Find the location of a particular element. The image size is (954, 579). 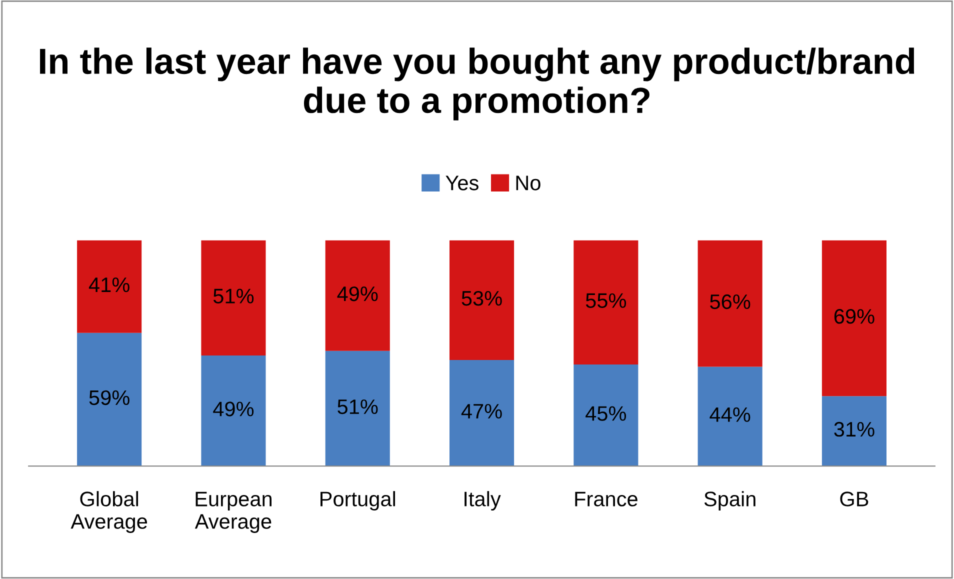

data-label: 47% is located at coordinates (481, 411).